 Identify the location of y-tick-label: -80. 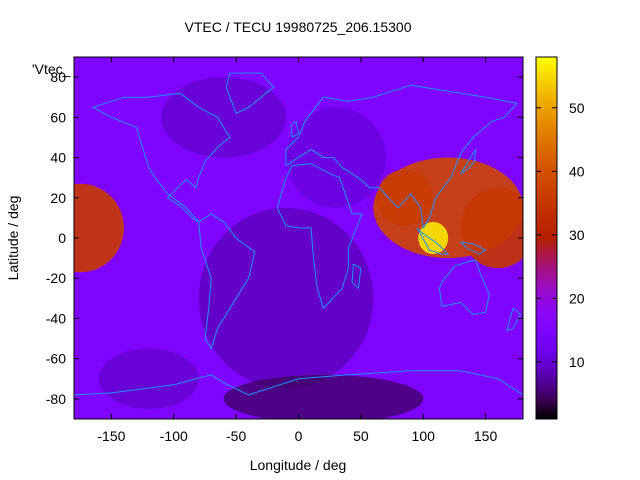
(56, 399).